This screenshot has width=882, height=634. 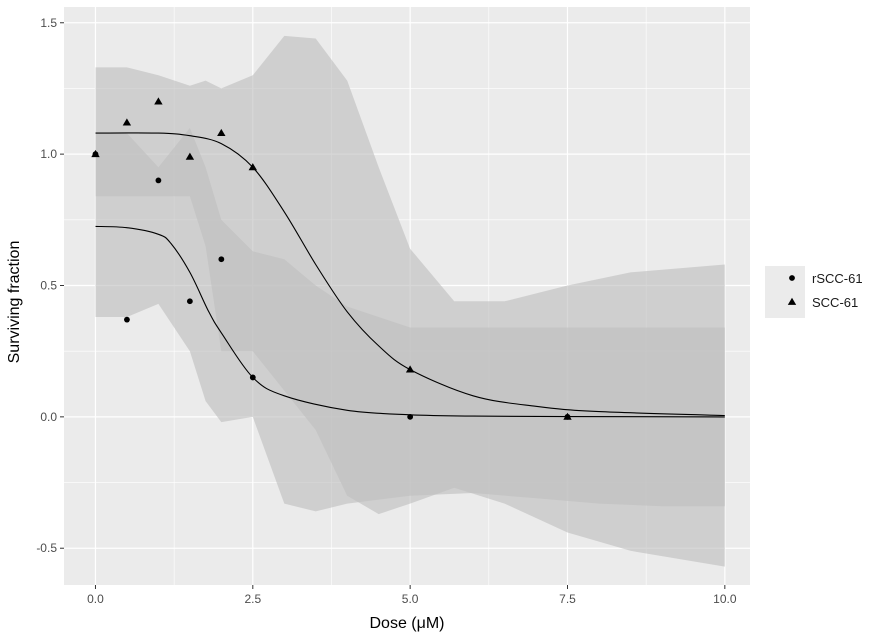 What do you see at coordinates (725, 599) in the screenshot?
I see `x-tick-label: 10.0` at bounding box center [725, 599].